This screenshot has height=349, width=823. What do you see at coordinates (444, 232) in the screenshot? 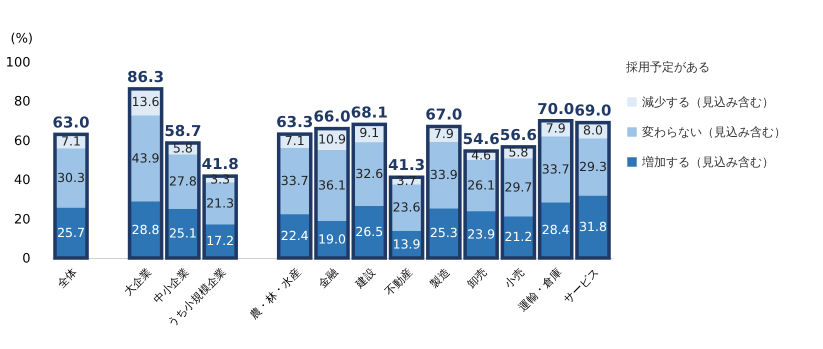
I see `data-label: 25.3` at bounding box center [444, 232].